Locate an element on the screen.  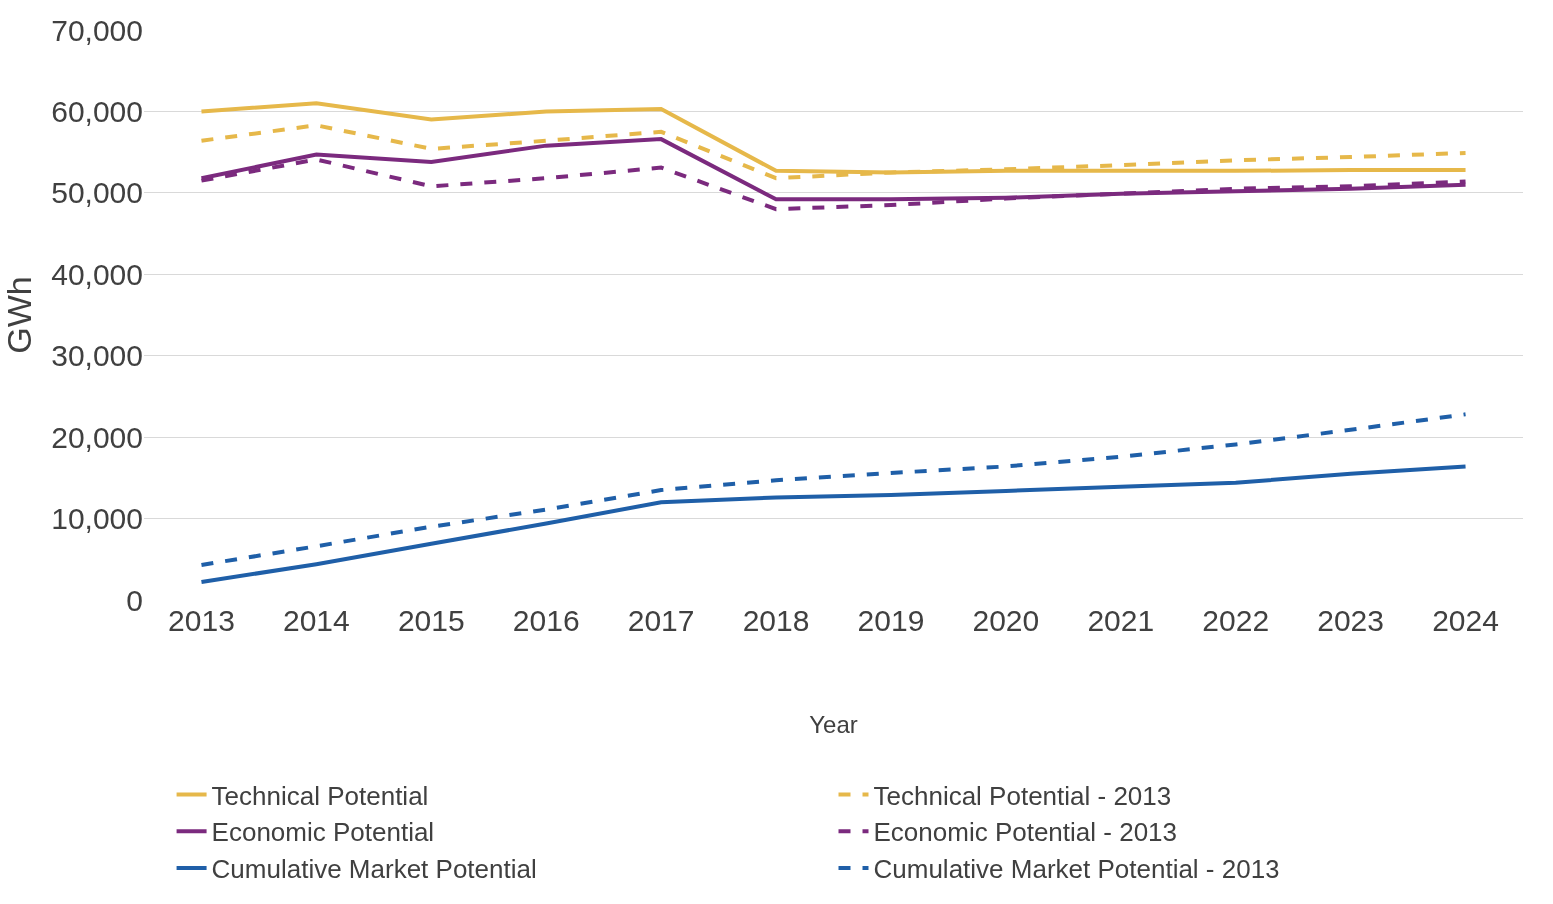
y-tick-label: 50,000 is located at coordinates (97, 193).